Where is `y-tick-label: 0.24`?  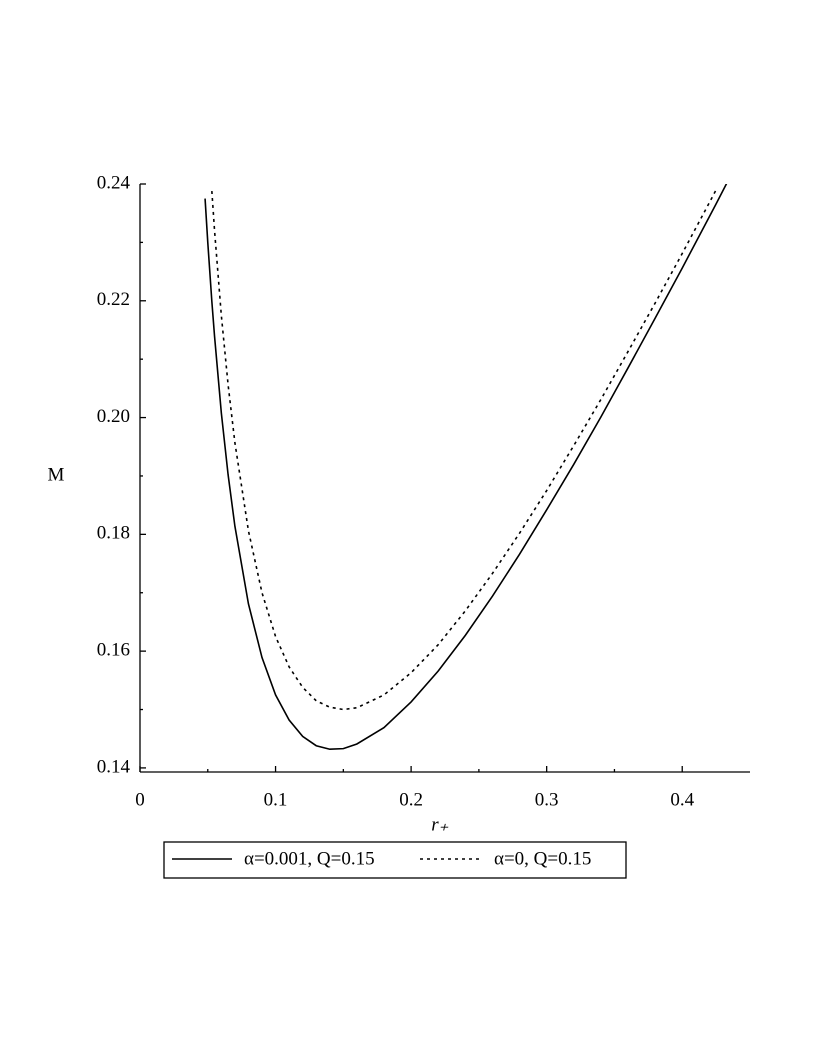 y-tick-label: 0.24 is located at coordinates (114, 182).